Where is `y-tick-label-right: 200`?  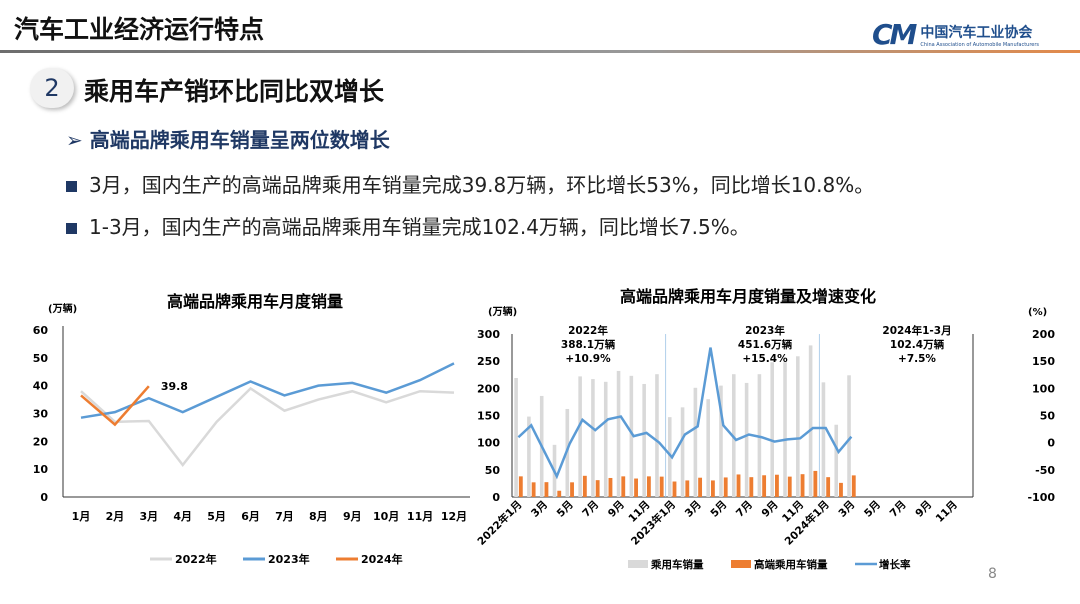
y-tick-label-right: 200 is located at coordinates (1043, 334).